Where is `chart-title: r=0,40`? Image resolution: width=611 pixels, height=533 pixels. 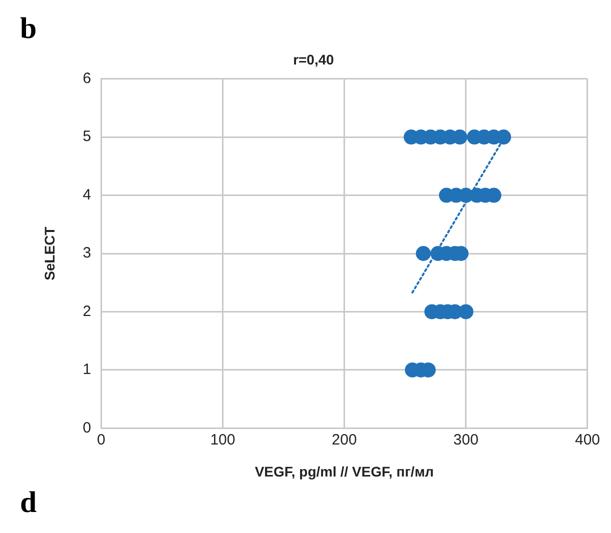
chart-title: r=0,40 is located at coordinates (313, 59).